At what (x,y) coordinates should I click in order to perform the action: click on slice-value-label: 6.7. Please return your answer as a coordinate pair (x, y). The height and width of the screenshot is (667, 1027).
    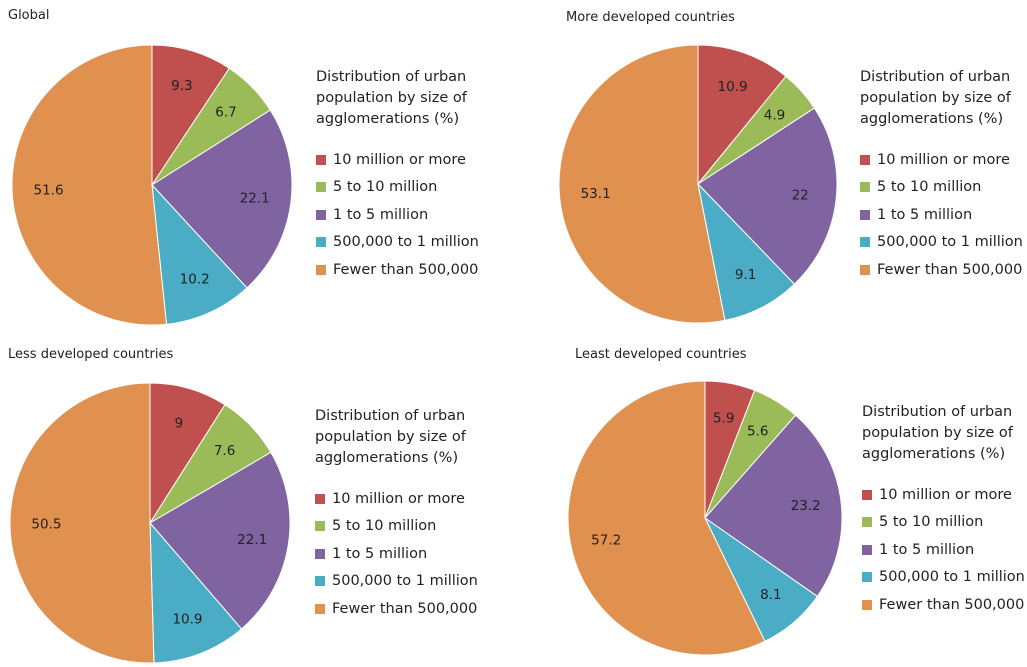
    Looking at the image, I should click on (225, 112).